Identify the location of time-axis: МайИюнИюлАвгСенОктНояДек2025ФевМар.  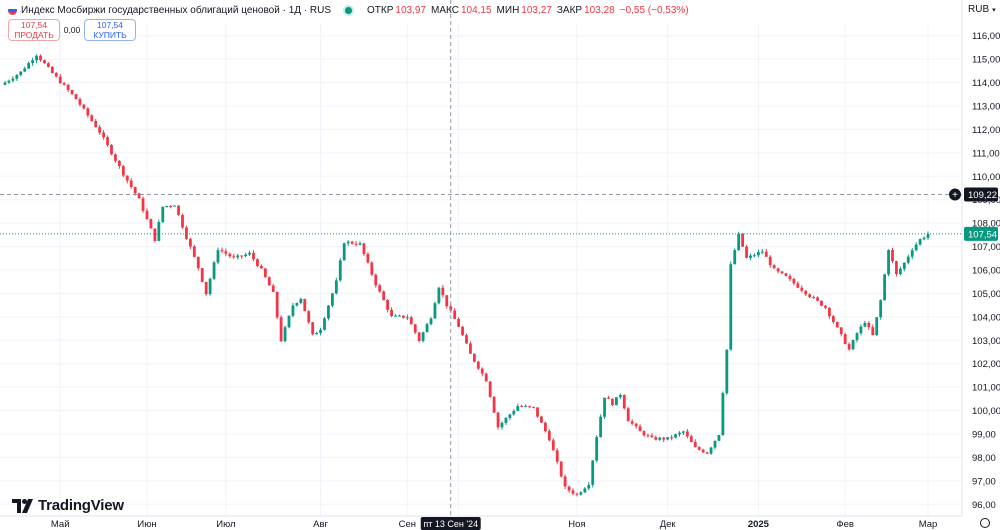
(481, 522).